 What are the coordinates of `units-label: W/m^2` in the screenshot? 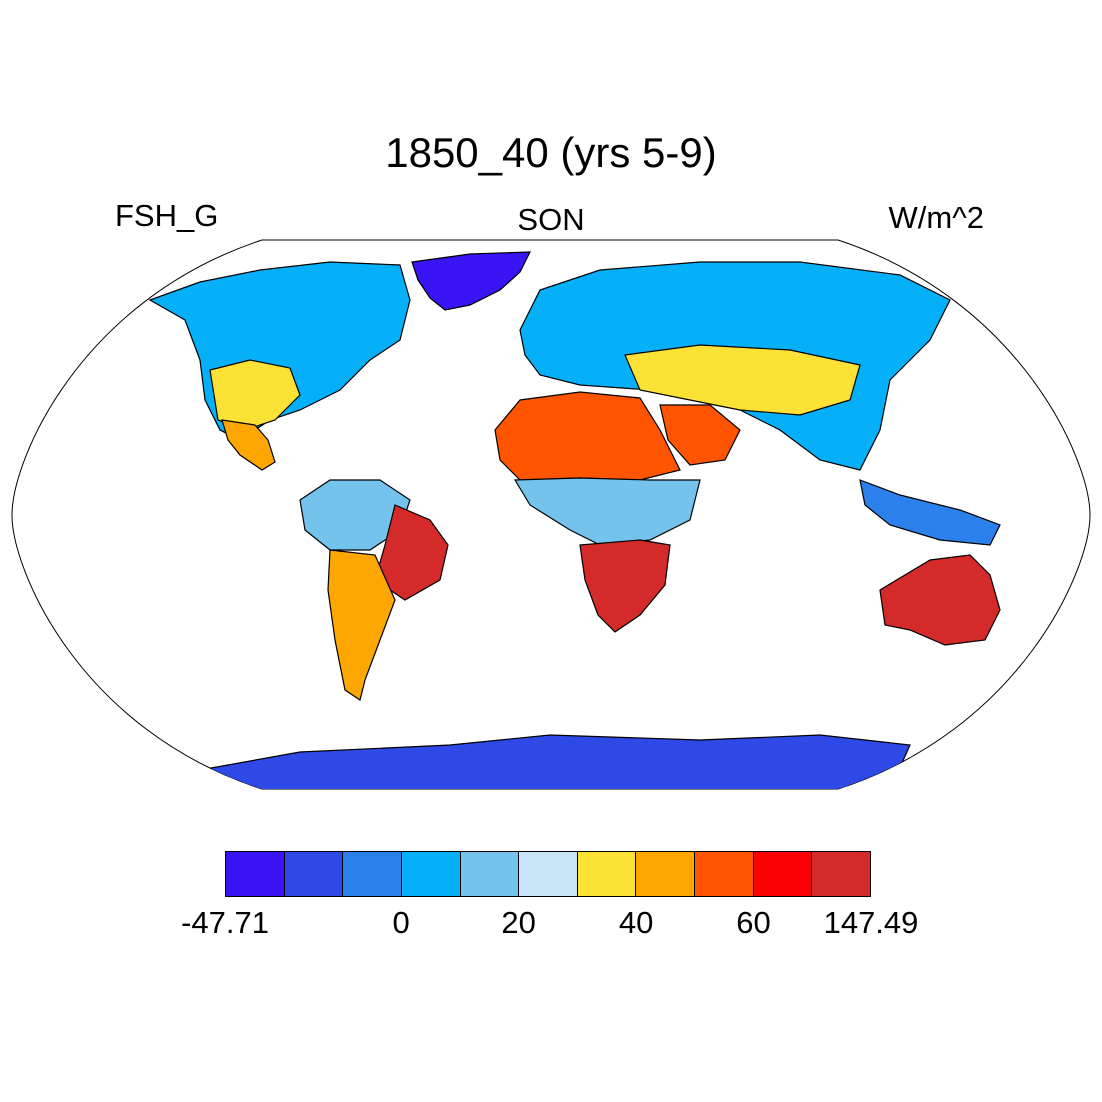 It's located at (936, 217).